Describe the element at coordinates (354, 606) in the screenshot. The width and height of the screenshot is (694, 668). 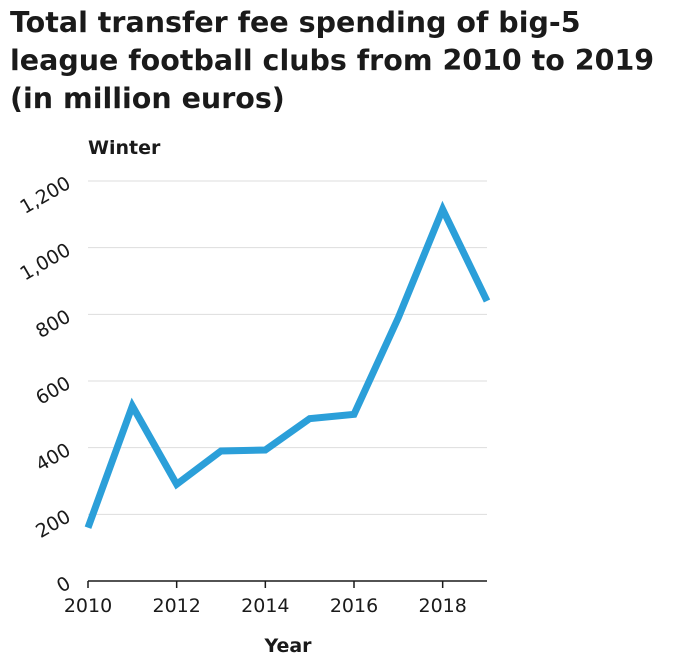
I see `x-tick-label: 2016` at that location.